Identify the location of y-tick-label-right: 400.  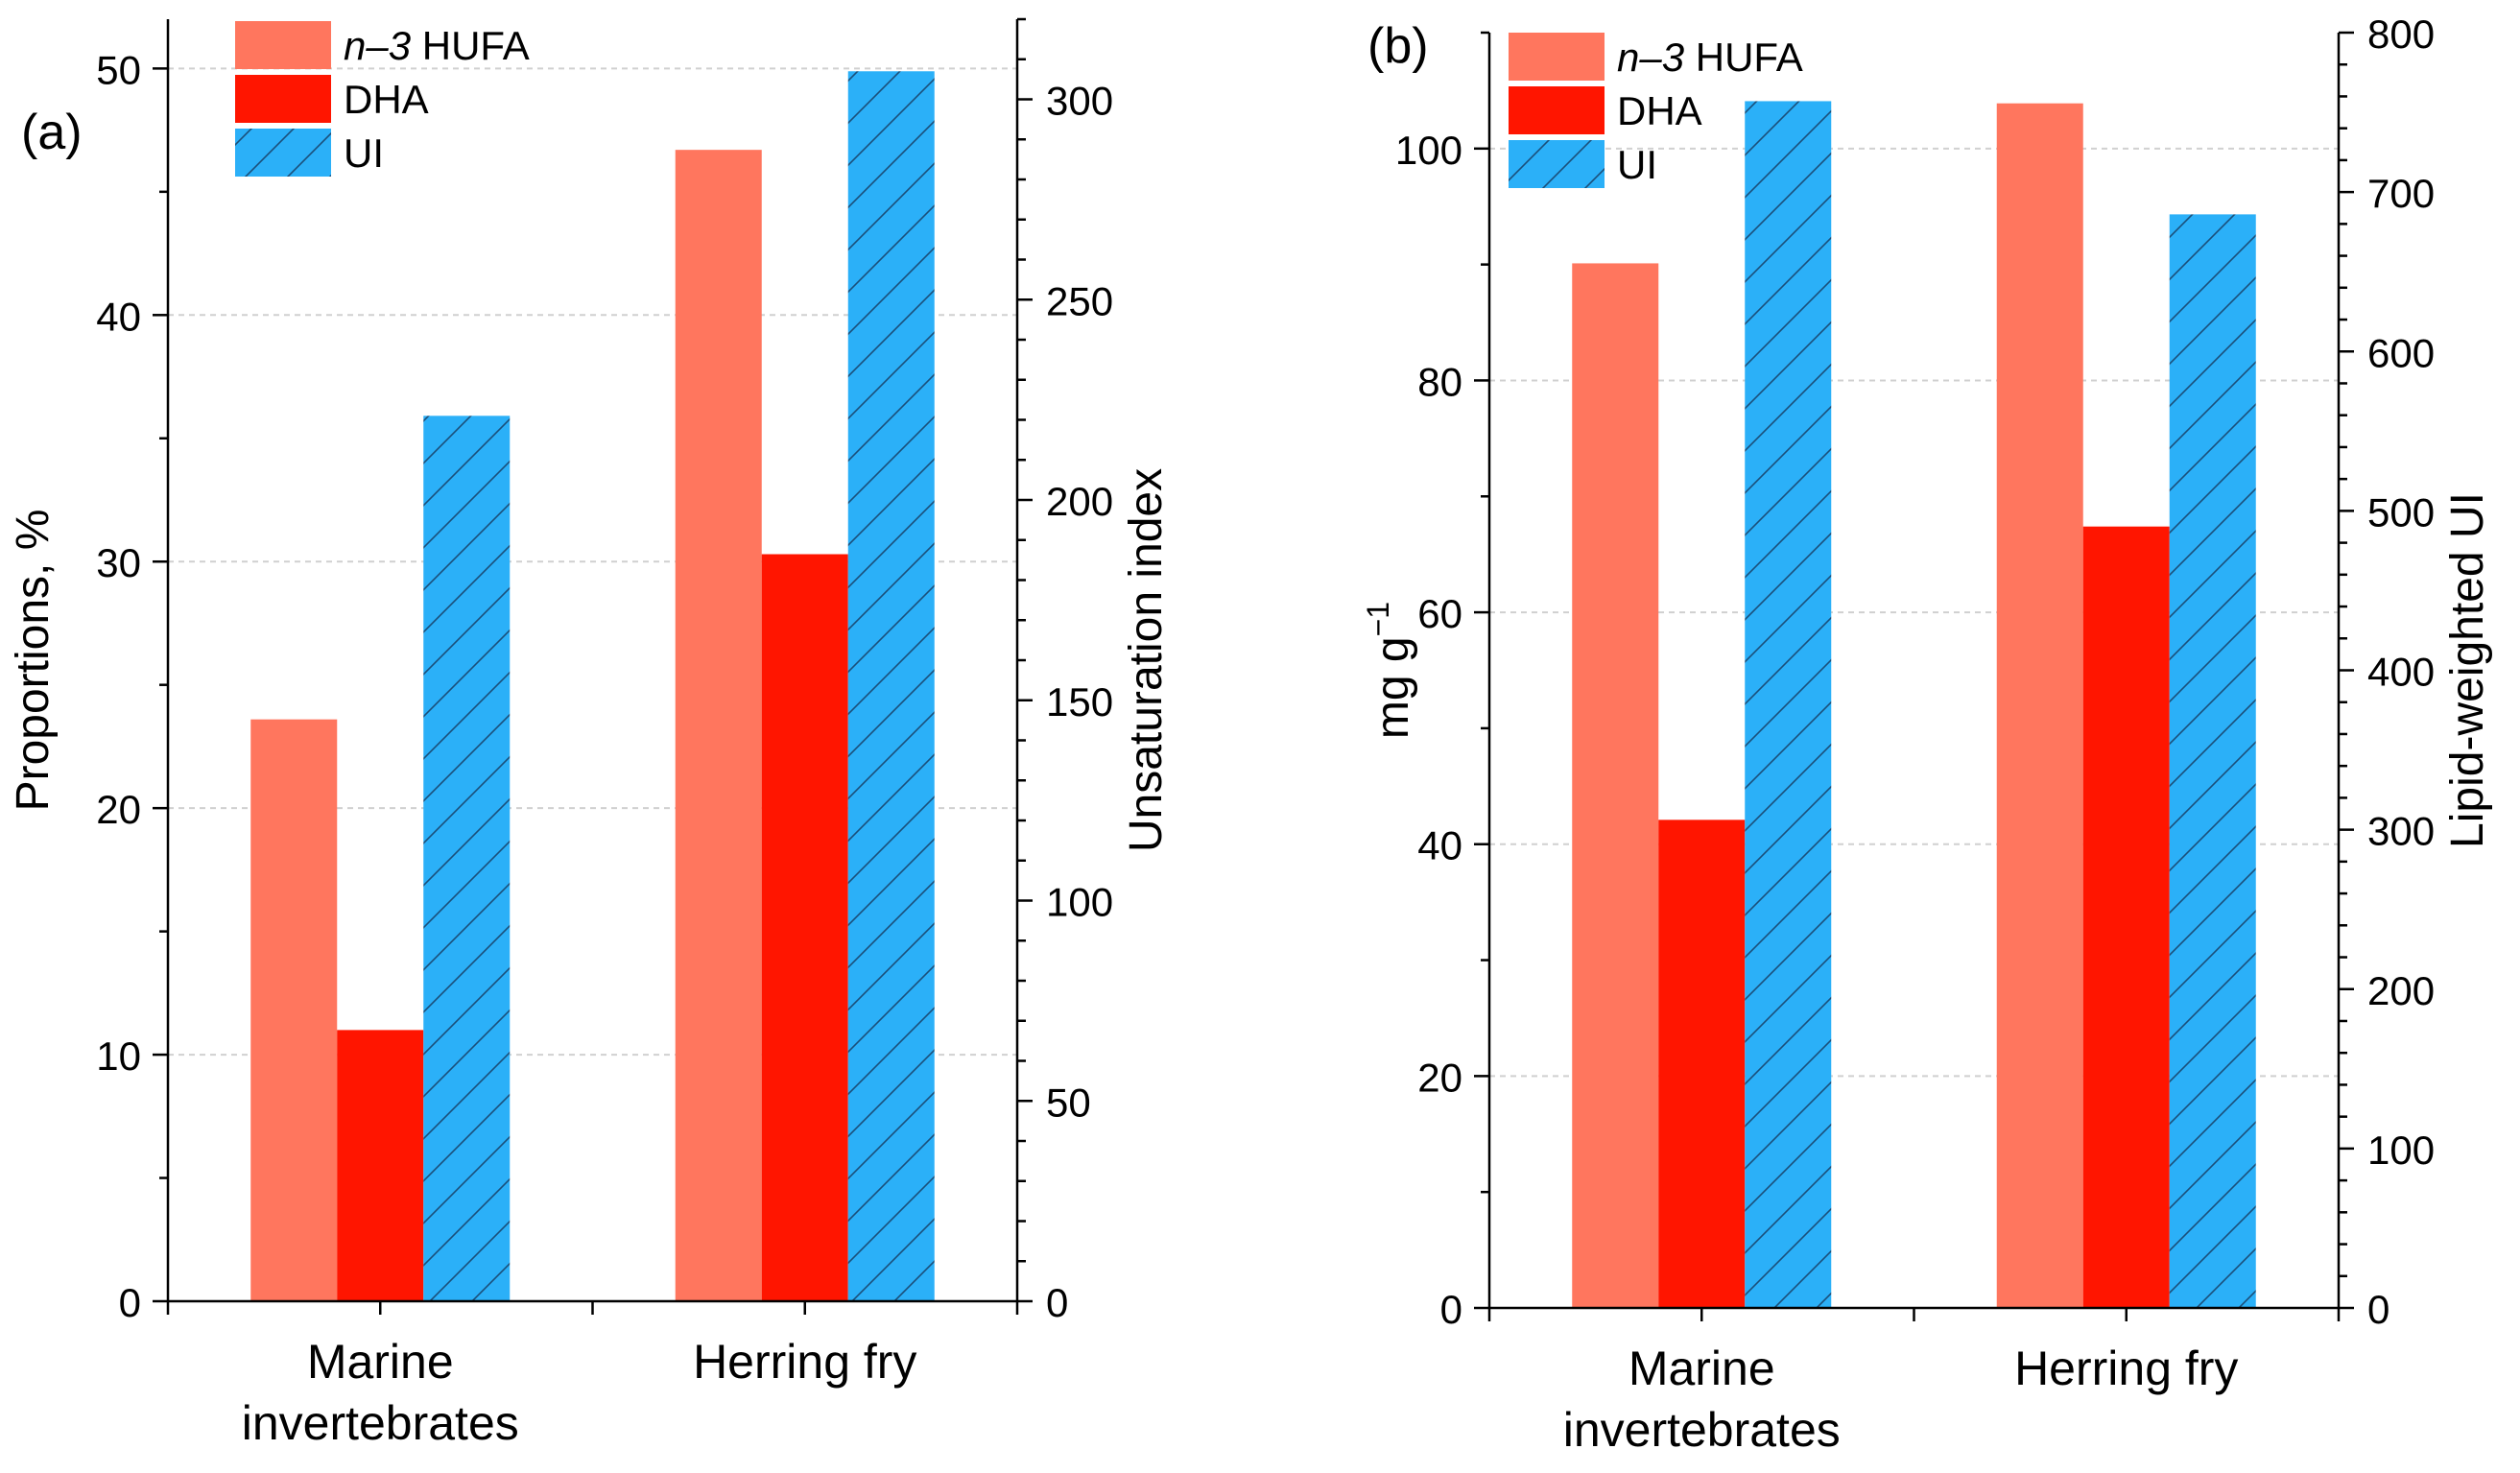
(2401, 672).